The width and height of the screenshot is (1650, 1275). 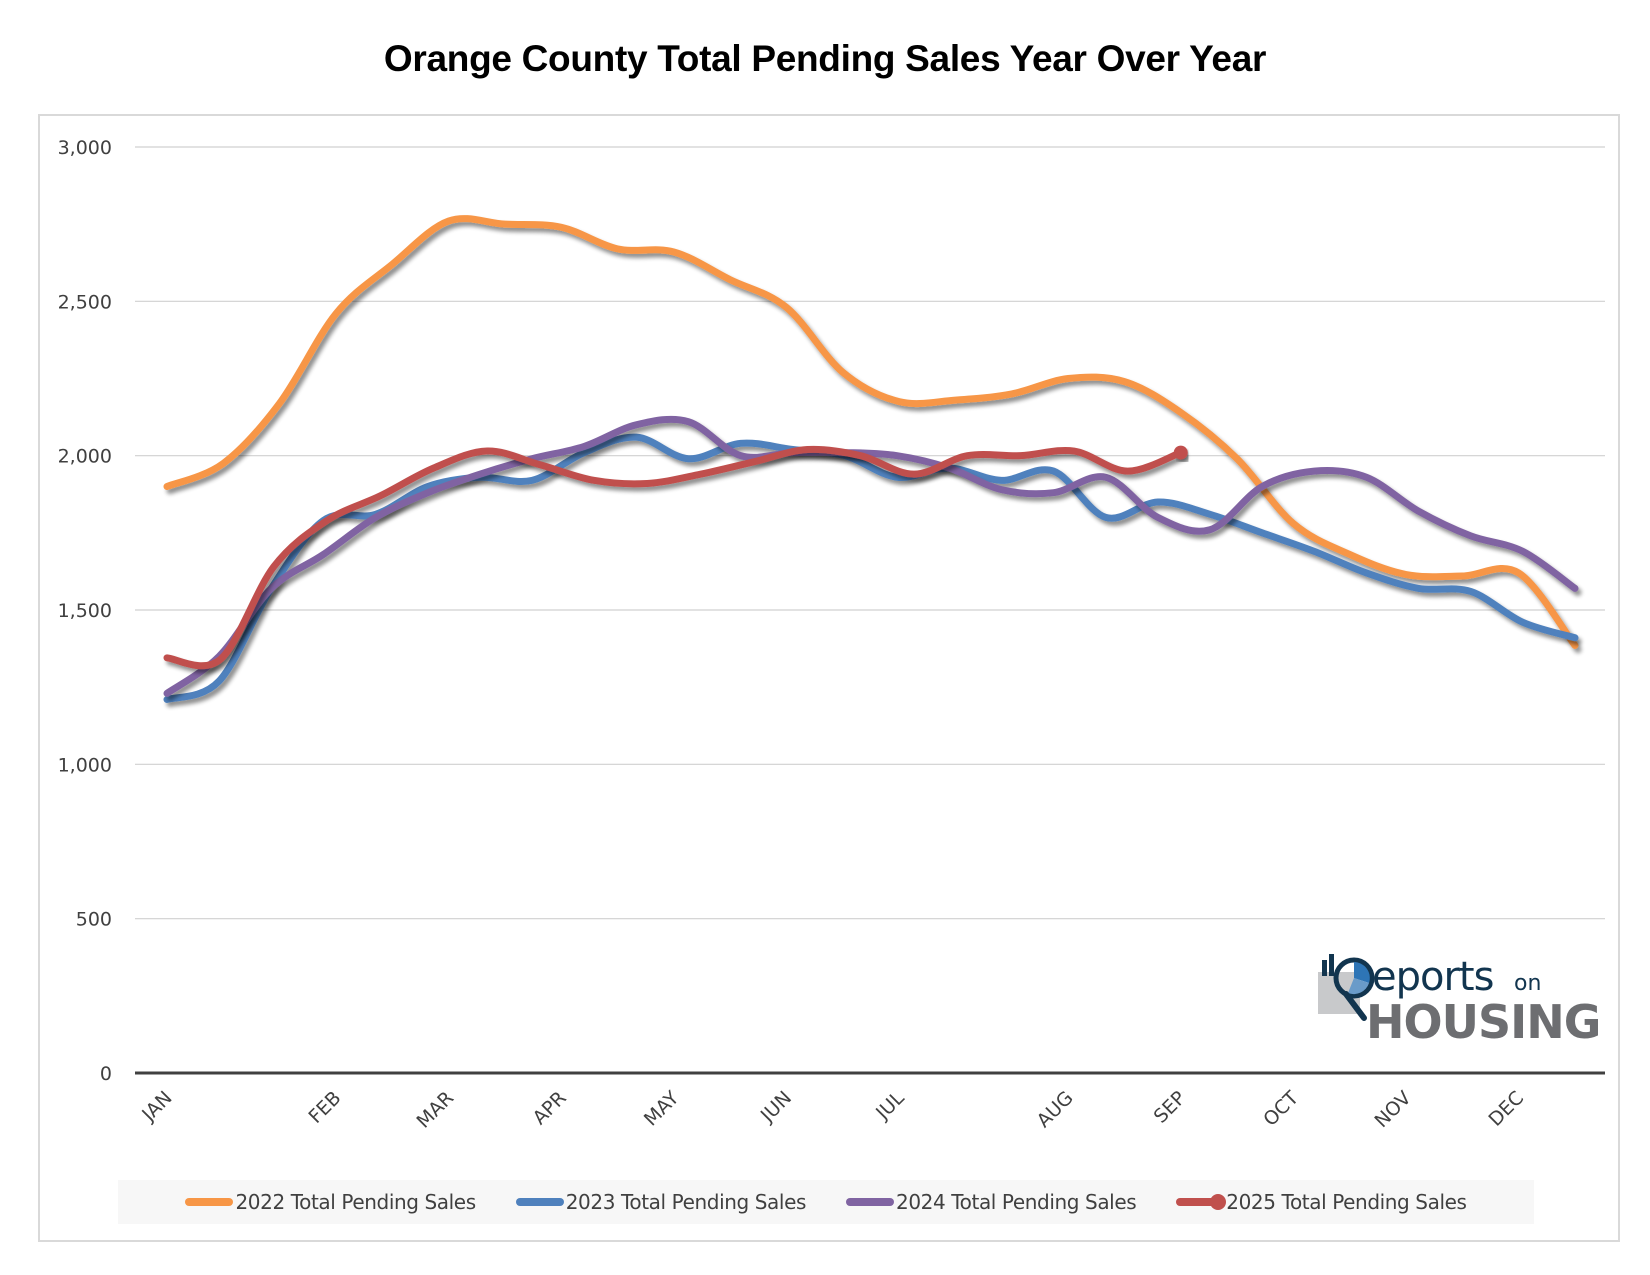 I want to click on series-2025, so click(x=675, y=557).